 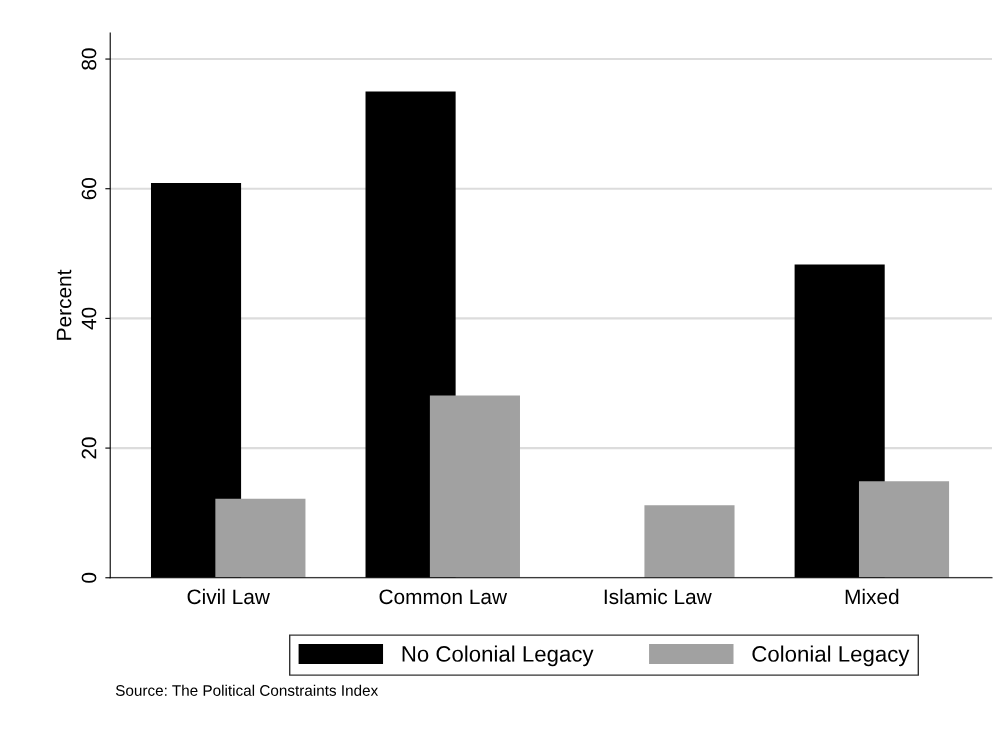 What do you see at coordinates (498, 656) in the screenshot?
I see `legend-label: No Colonial Legacy` at bounding box center [498, 656].